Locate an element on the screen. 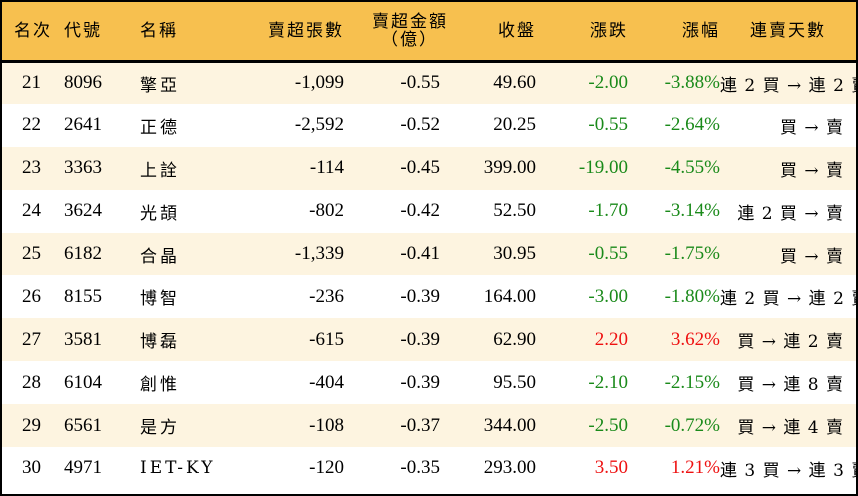  pct-cell: 1.21% is located at coordinates (695, 468).